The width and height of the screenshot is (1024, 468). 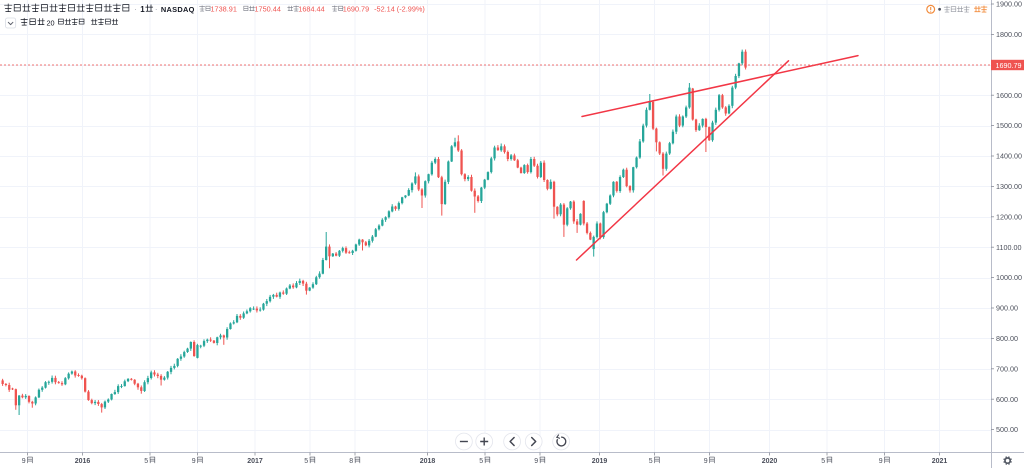 What do you see at coordinates (255, 461) in the screenshot?
I see `svg-text: 2017` at bounding box center [255, 461].